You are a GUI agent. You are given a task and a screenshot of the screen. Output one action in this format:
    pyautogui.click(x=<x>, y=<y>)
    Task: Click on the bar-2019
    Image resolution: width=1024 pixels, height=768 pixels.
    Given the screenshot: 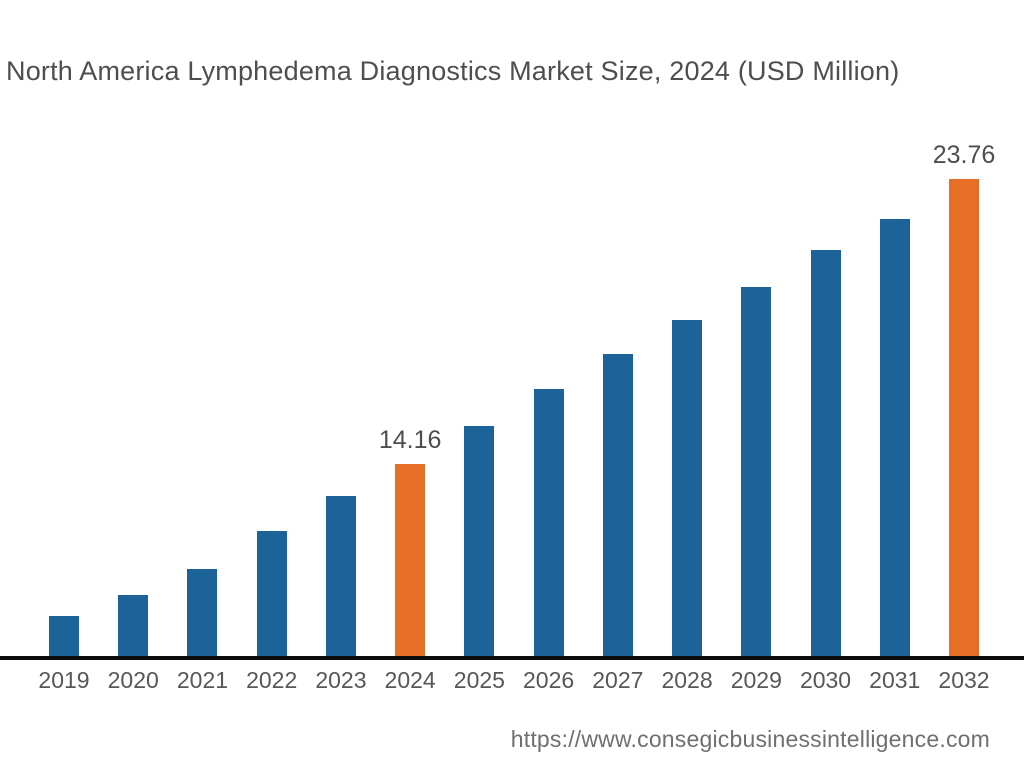 What is the action you would take?
    pyautogui.click(x=64, y=636)
    